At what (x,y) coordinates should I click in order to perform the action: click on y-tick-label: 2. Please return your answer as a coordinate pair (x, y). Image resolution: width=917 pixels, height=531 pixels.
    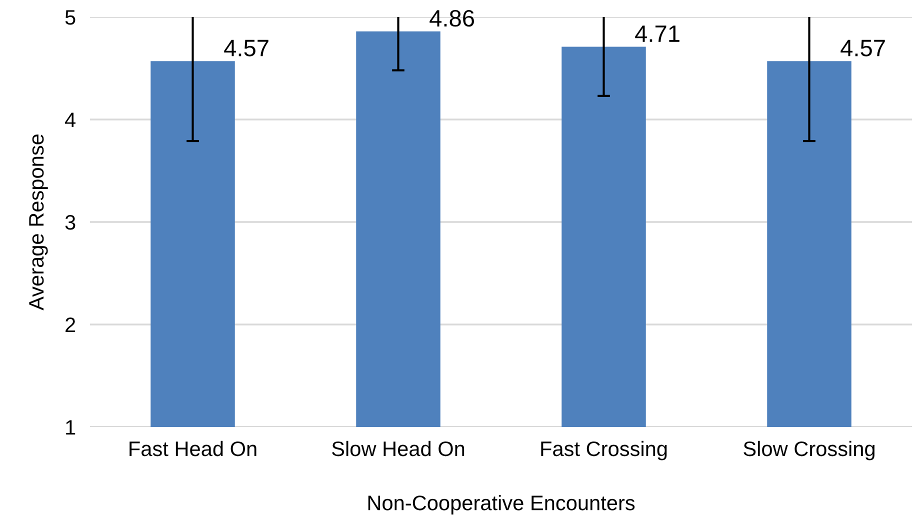
    Looking at the image, I should click on (71, 325).